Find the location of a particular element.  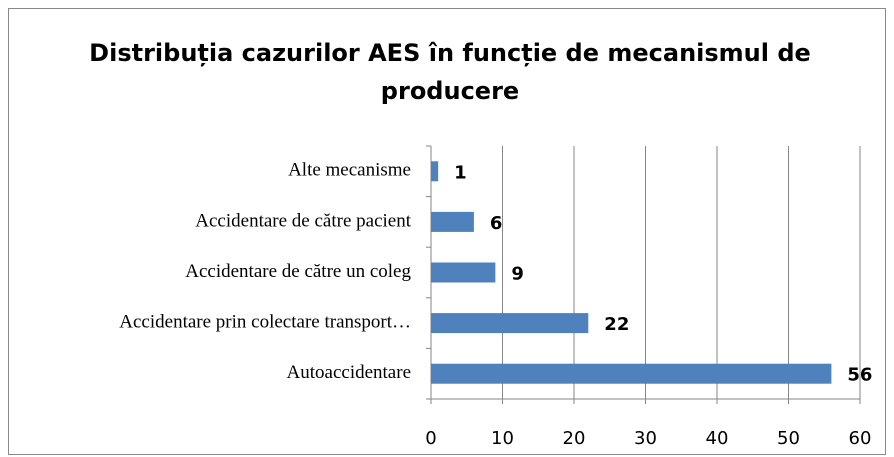

y-tick-label: Alte mecanisme is located at coordinates (349, 170).